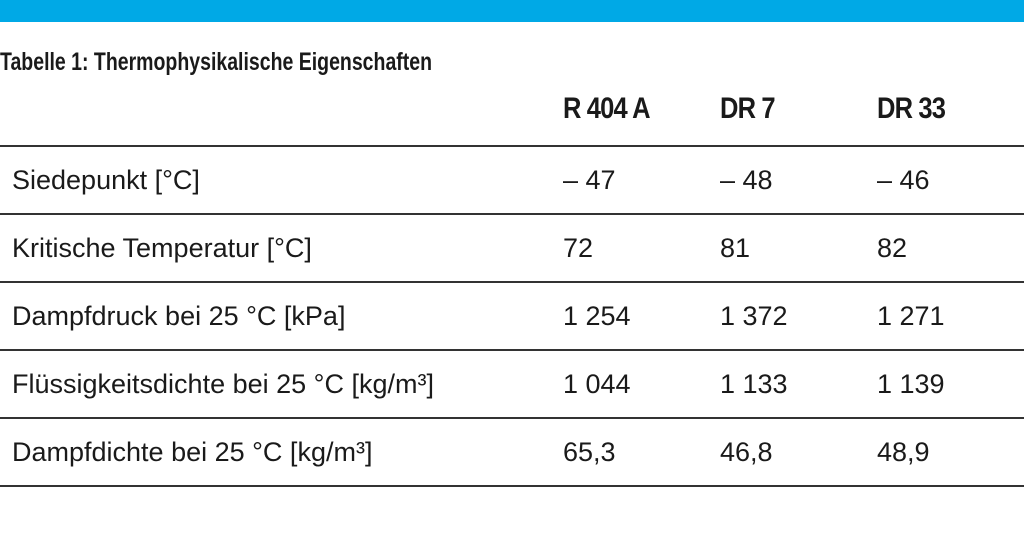 The height and width of the screenshot is (542, 1024). What do you see at coordinates (192, 452) in the screenshot?
I see `row-label: Dampfdichte bei 25 °C [kg/m³]` at bounding box center [192, 452].